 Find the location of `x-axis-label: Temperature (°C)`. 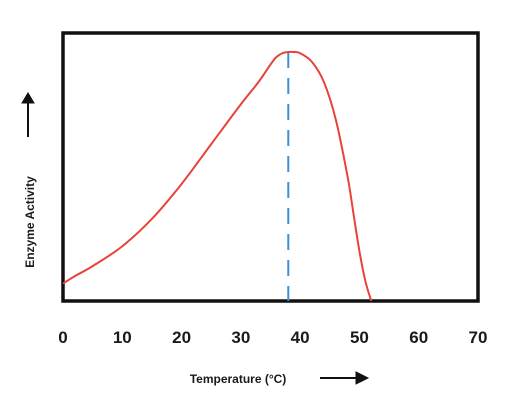

x-axis-label: Temperature (°C) is located at coordinates (238, 379).